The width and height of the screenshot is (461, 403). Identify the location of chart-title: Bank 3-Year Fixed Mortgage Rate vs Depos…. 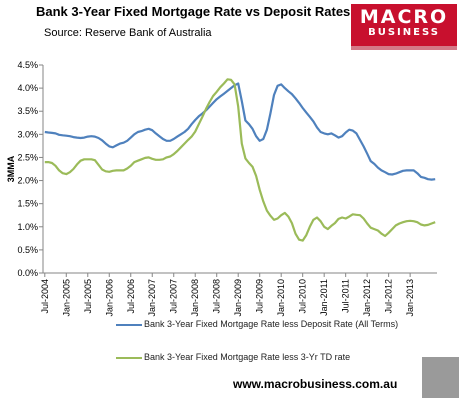
(193, 11).